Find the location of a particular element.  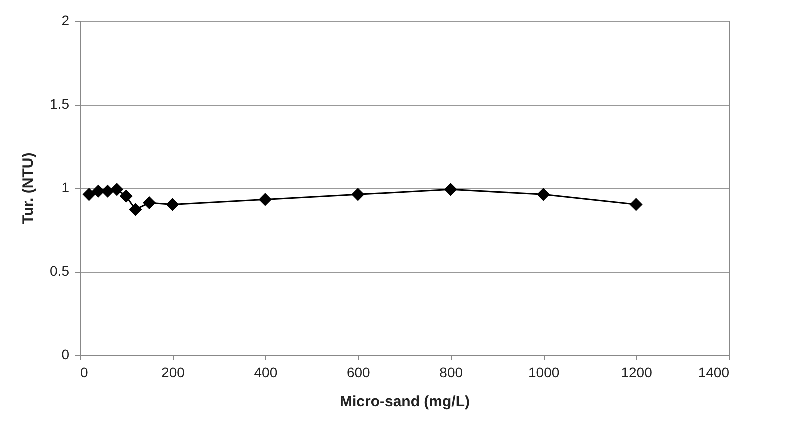

x-tick-label: 1400 is located at coordinates (714, 372).